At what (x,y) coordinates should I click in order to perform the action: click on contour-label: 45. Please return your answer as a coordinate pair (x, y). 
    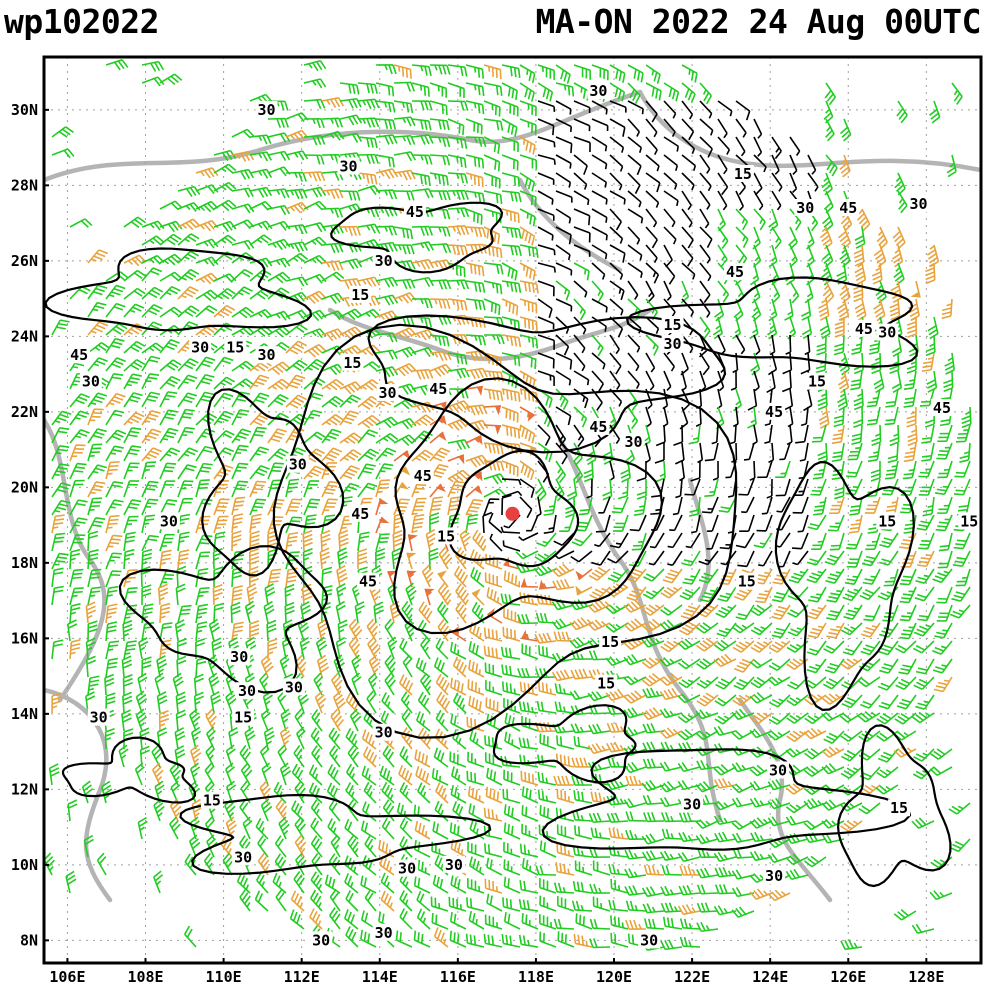
    Looking at the image, I should click on (415, 212).